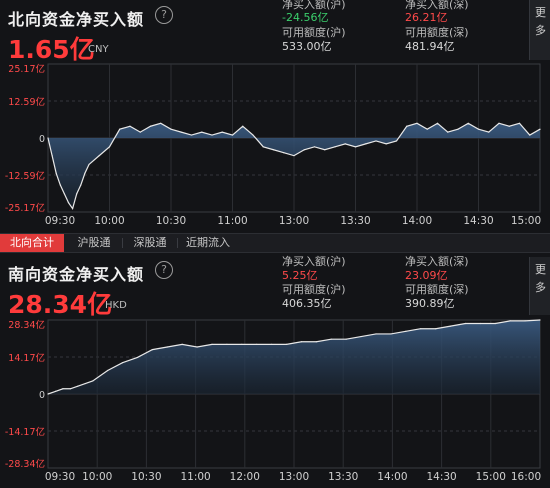 Image resolution: width=550 pixels, height=488 pixels. I want to click on tab-divider, so click(177, 243).